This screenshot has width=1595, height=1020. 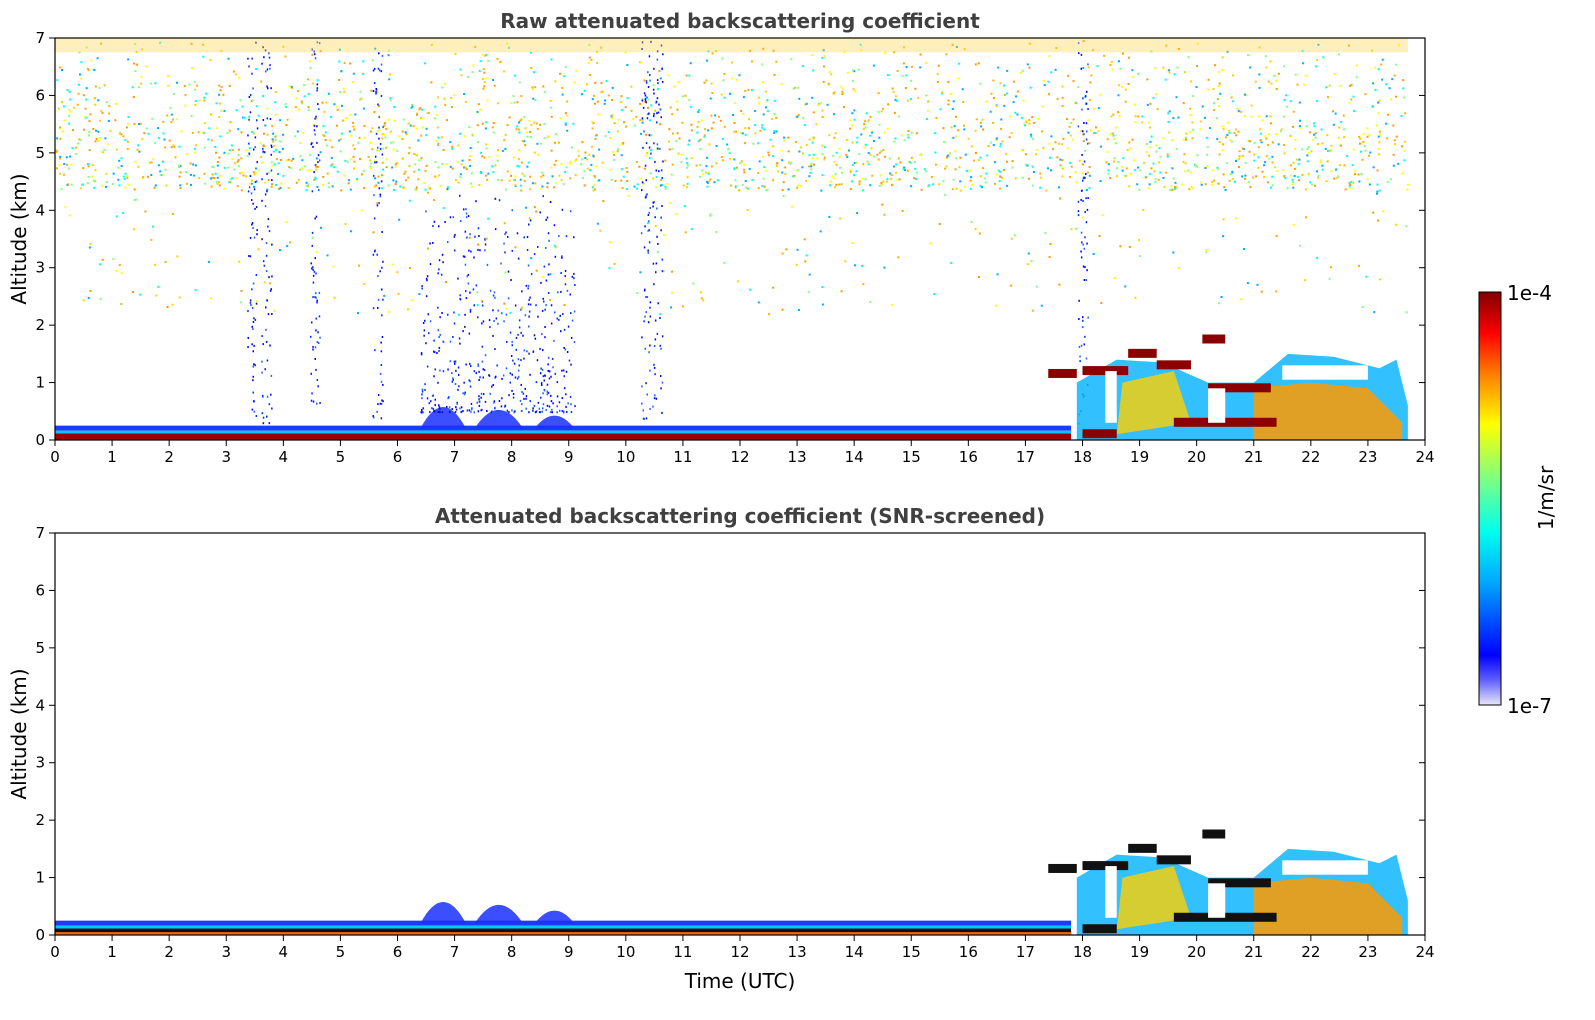 I want to click on cloud-base, so click(x=1062, y=868).